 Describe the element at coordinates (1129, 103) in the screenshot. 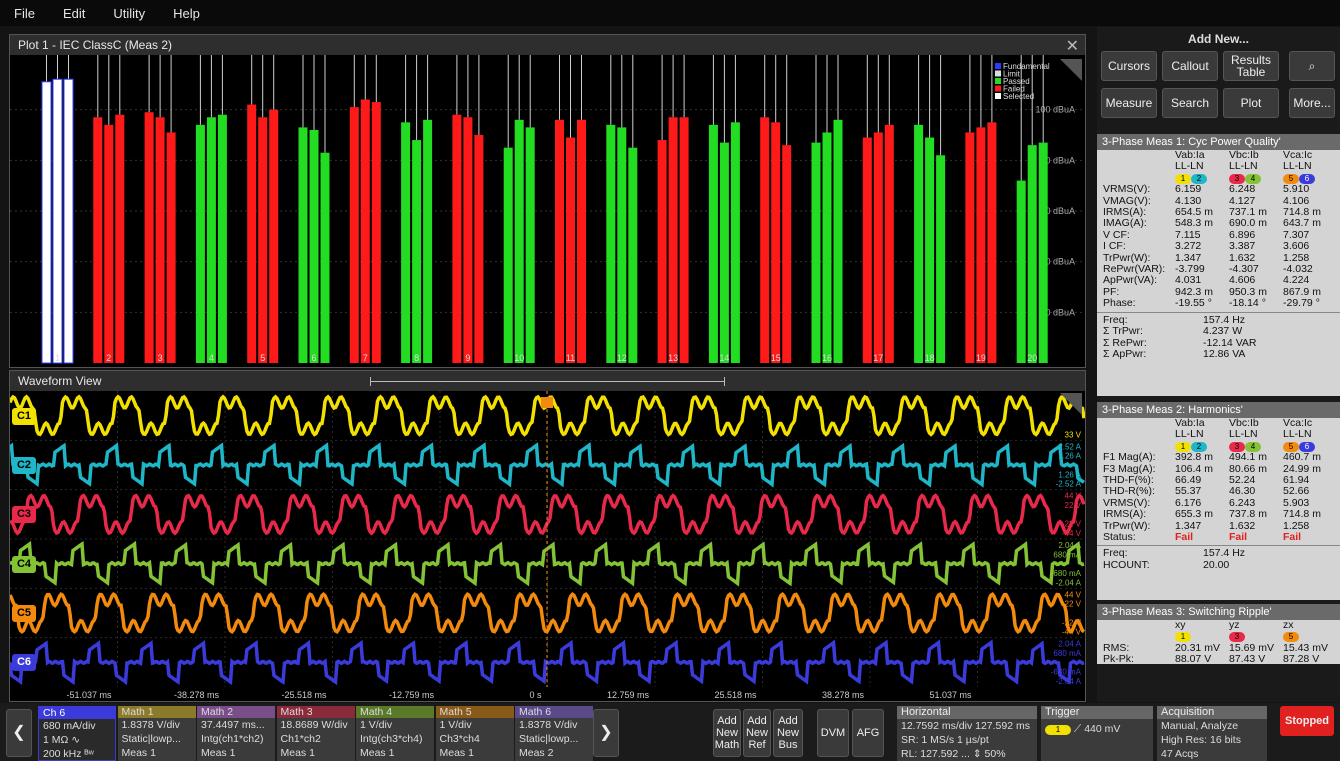

I see `measure-button: Measure` at that location.